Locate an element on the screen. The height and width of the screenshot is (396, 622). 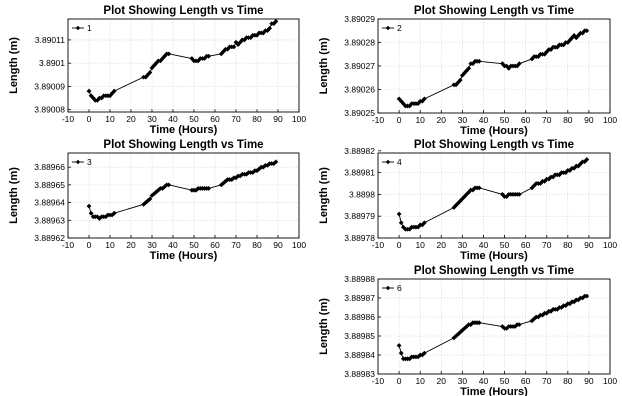
legend: 4 is located at coordinates (392, 162).